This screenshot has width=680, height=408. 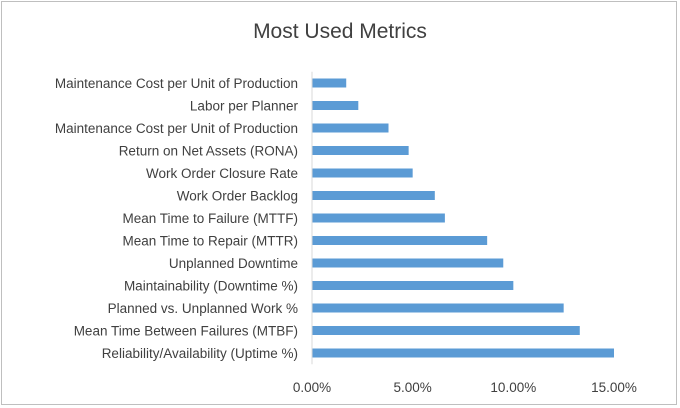 What do you see at coordinates (186, 331) in the screenshot?
I see `category-label-11: Mean Time Between Failures (MTBF)` at bounding box center [186, 331].